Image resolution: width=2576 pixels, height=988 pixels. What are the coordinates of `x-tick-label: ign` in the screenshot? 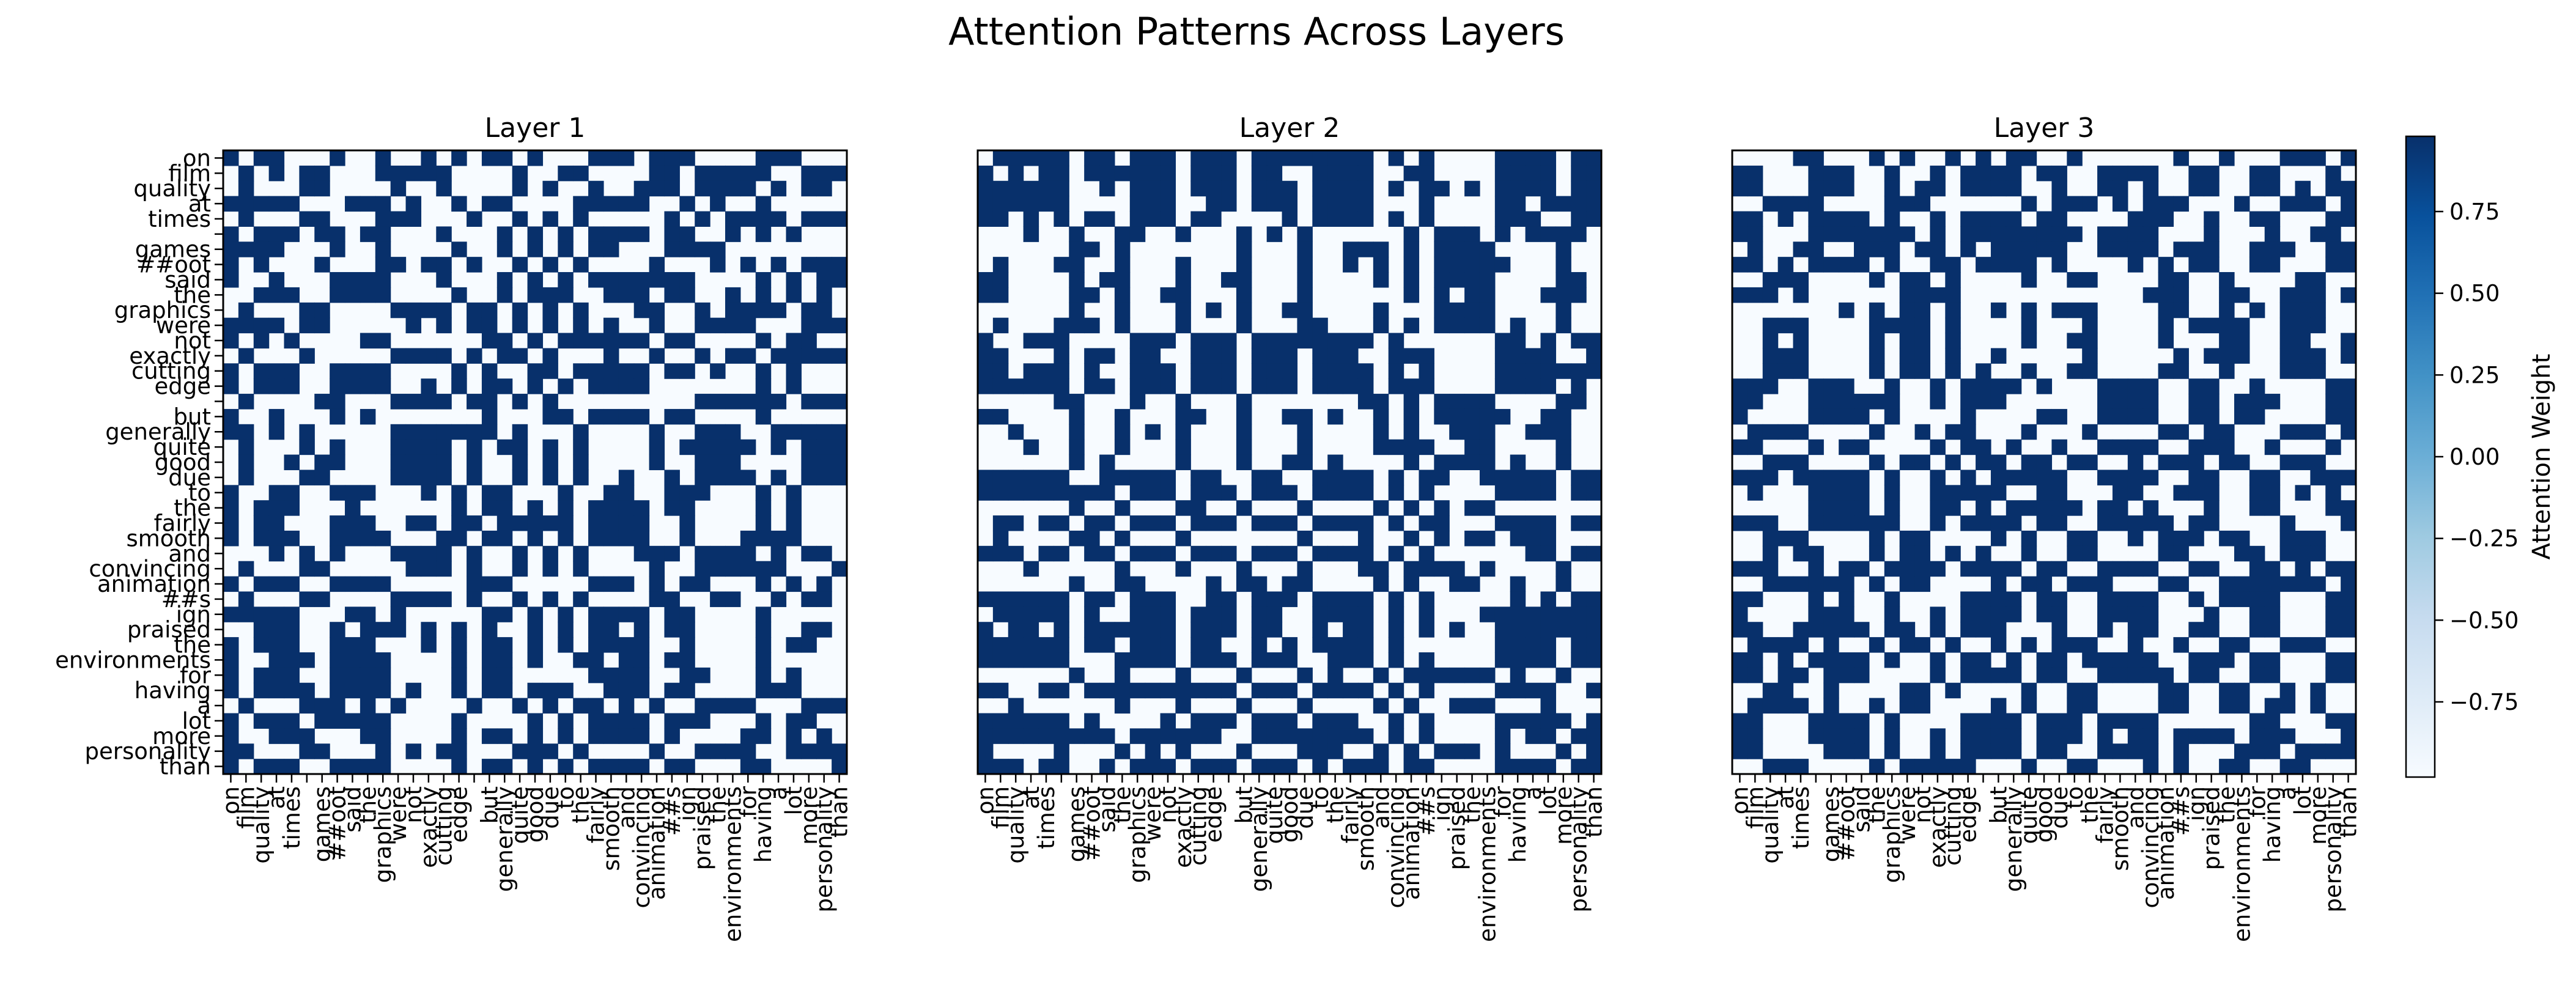 It's located at (687, 803).